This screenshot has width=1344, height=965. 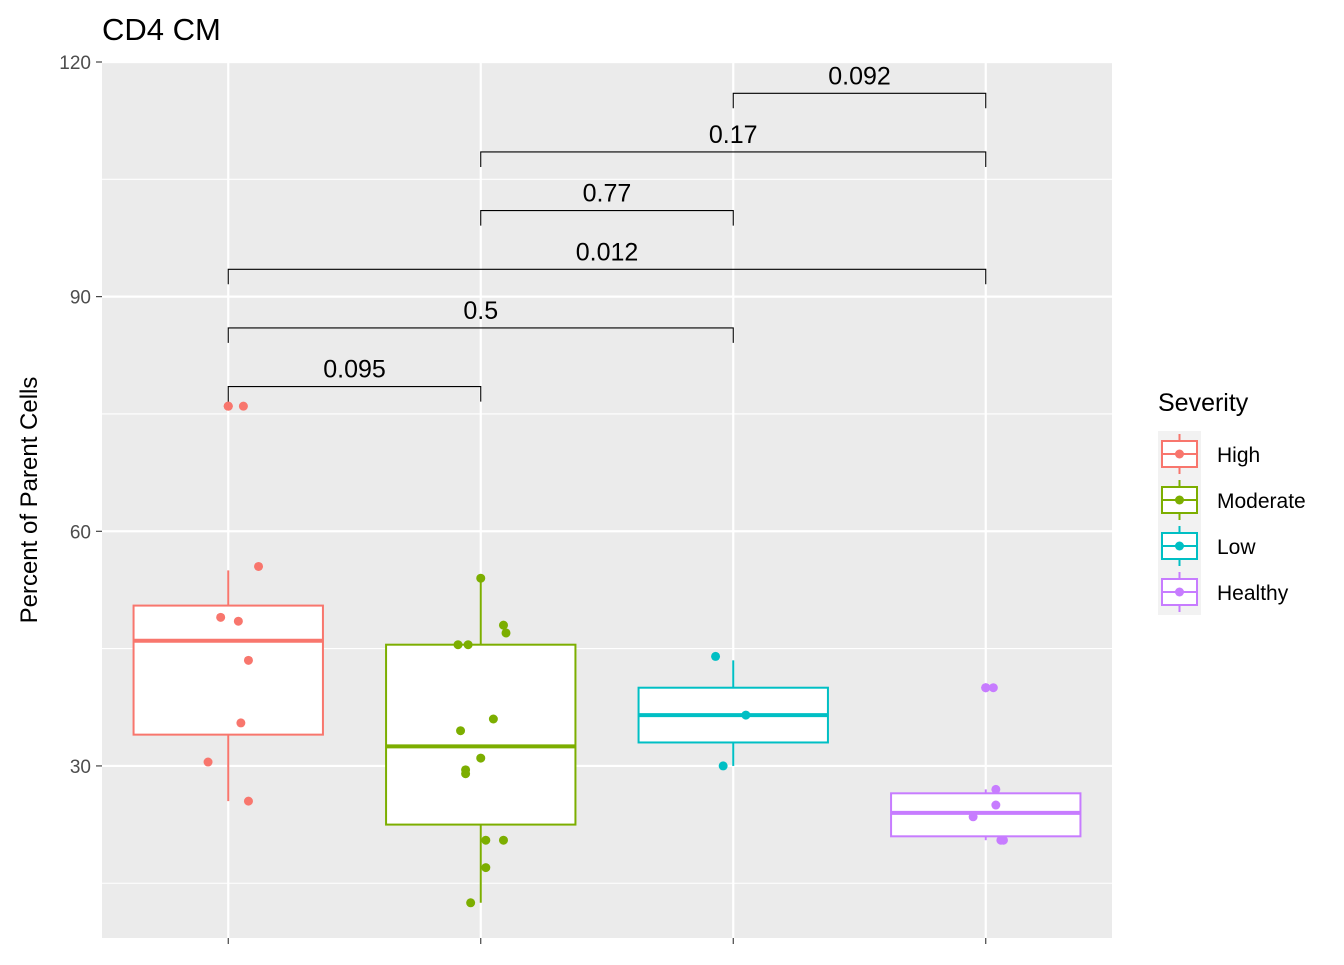 I want to click on legend-title: Severity, so click(x=1203, y=403).